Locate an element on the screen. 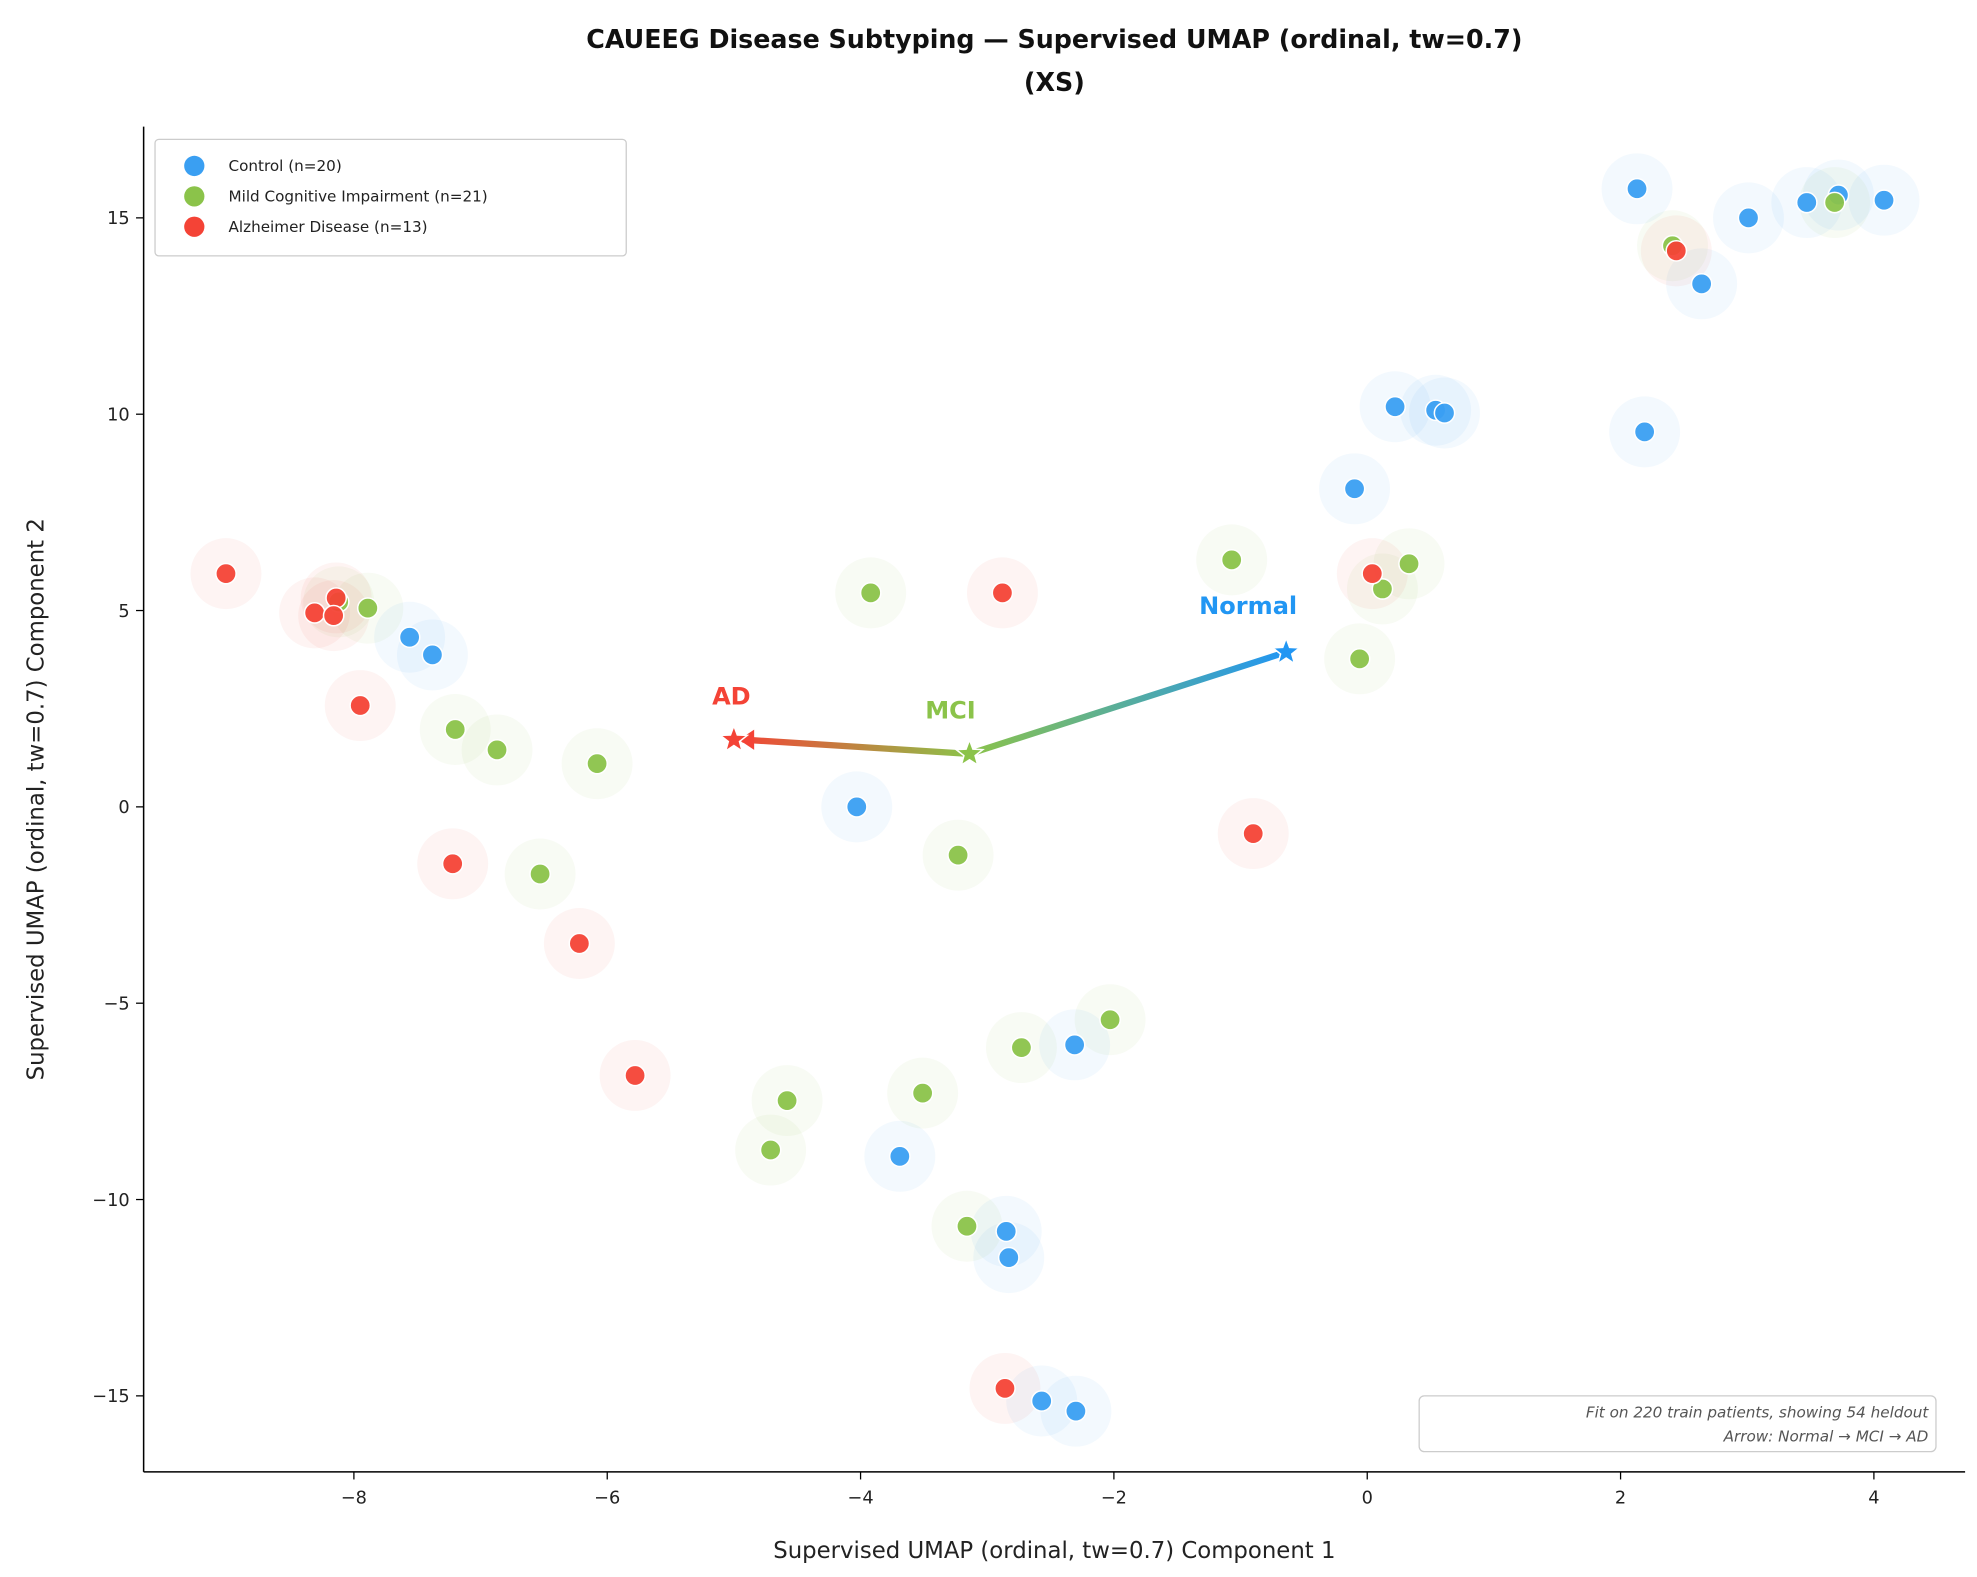 The image size is (1977, 1577). trajectory-arrow-normal-to-mci is located at coordinates (1128, 703).